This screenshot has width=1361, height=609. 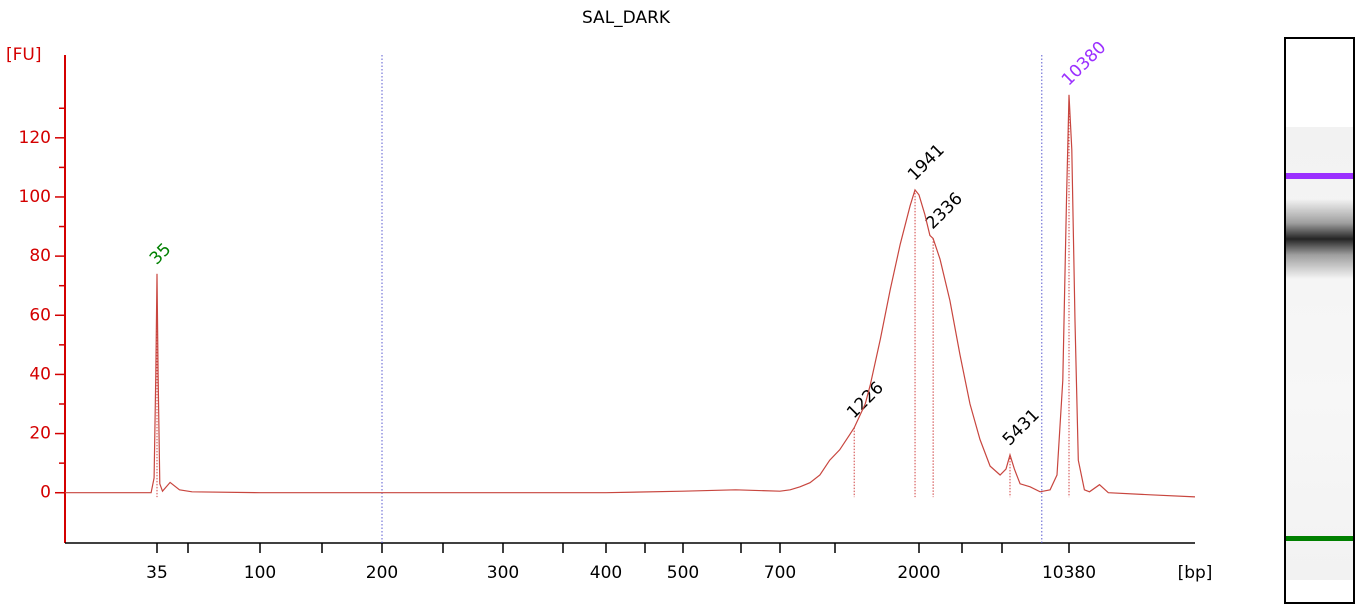 What do you see at coordinates (606, 573) in the screenshot?
I see `x-tick-label: 400` at bounding box center [606, 573].